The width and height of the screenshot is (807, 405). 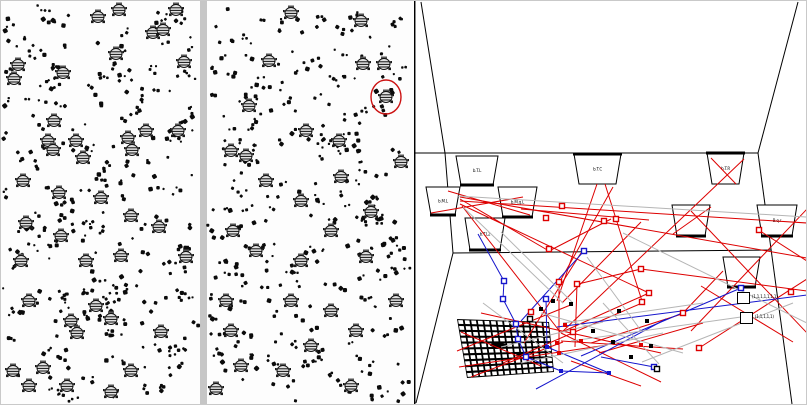 I want to click on beacon-box: b.M.q.L, so click(x=517, y=202).